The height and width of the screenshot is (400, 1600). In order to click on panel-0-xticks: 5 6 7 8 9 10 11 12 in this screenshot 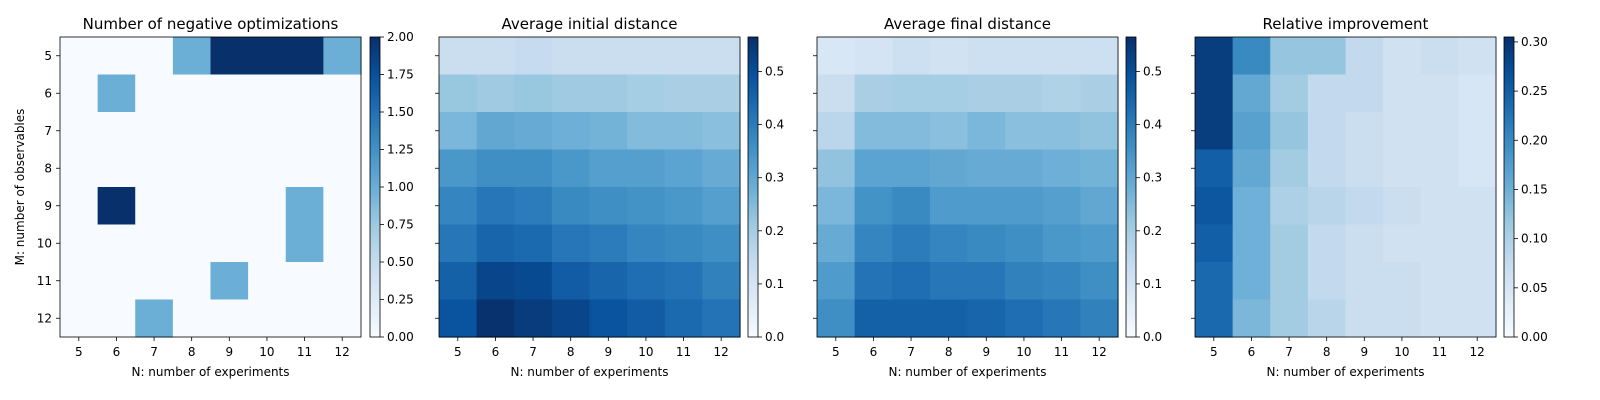, I will do `click(212, 348)`.